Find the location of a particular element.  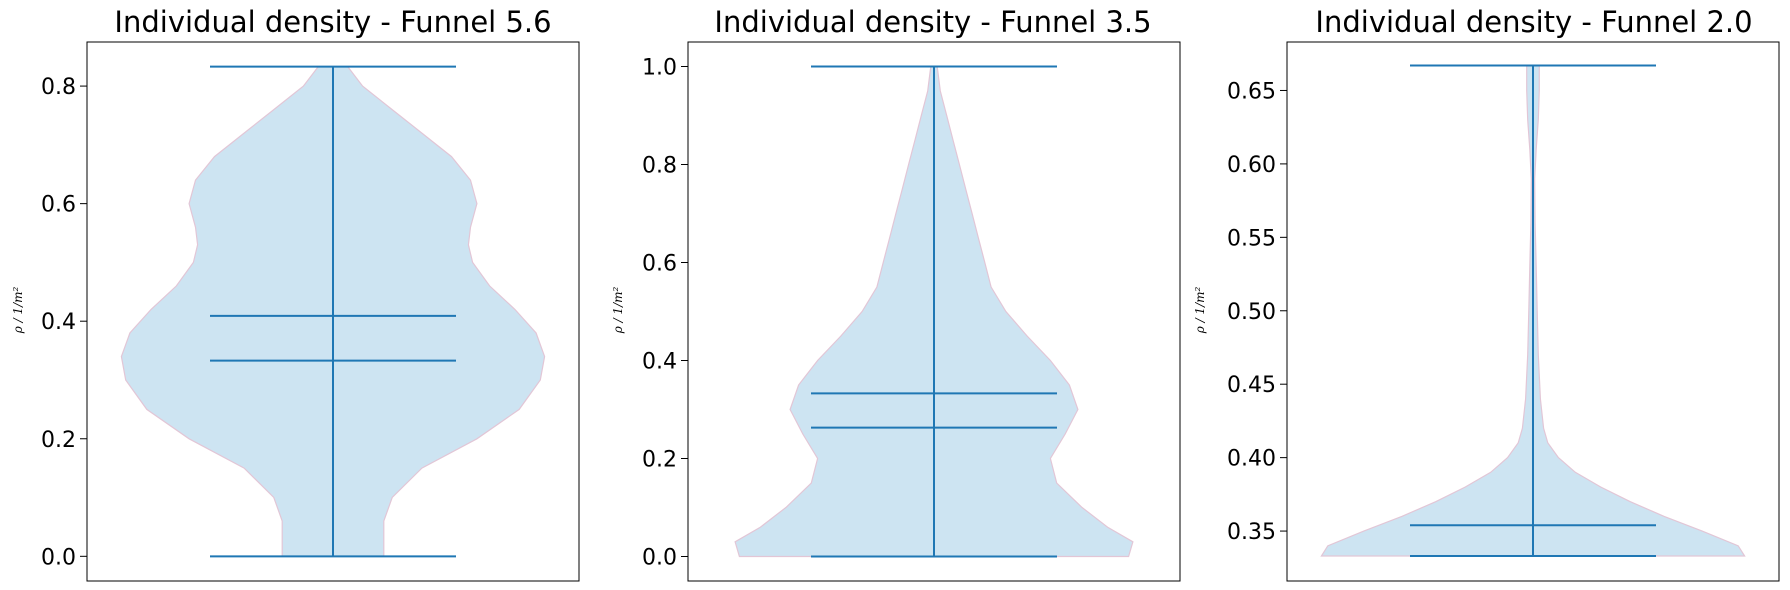

panel-title: Individual density - Funnel 2.0 is located at coordinates (1533, 22).